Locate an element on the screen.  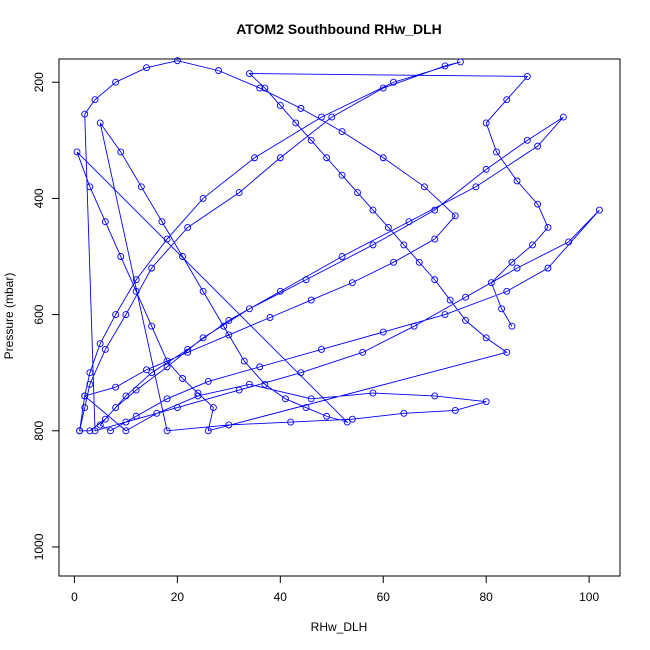
y-tick-label: 600 is located at coordinates (39, 314).